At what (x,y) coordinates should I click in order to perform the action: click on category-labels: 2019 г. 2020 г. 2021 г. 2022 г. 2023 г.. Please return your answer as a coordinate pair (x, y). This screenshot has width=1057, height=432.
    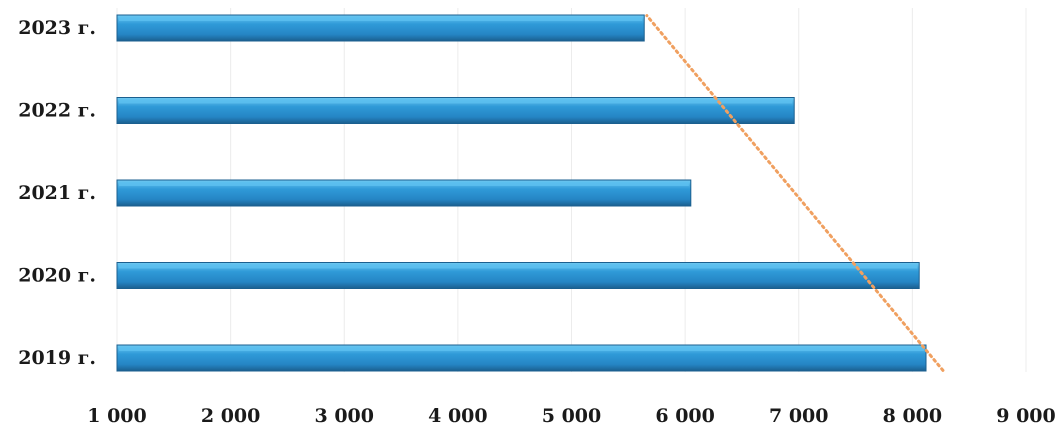
    Looking at the image, I should click on (57, 193).